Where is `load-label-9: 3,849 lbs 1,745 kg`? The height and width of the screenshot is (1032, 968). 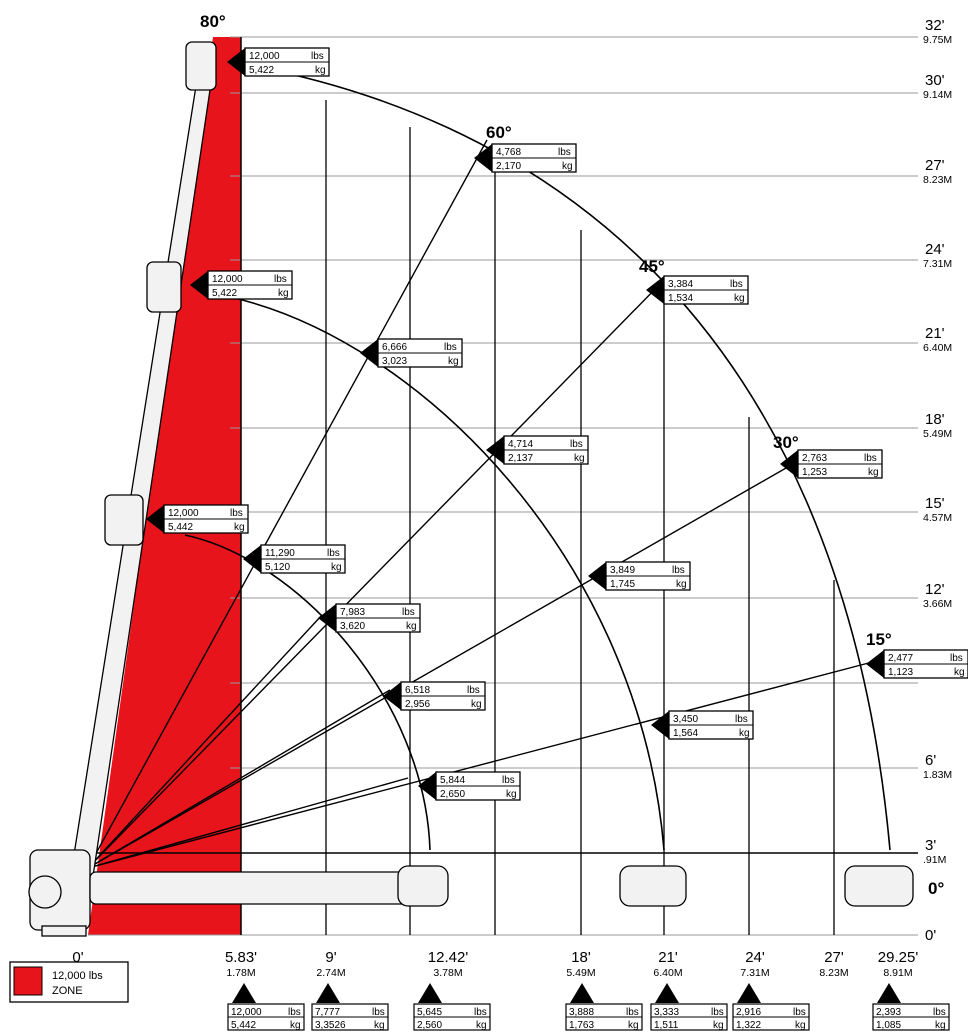 load-label-9: 3,849 lbs 1,745 kg is located at coordinates (639, 576).